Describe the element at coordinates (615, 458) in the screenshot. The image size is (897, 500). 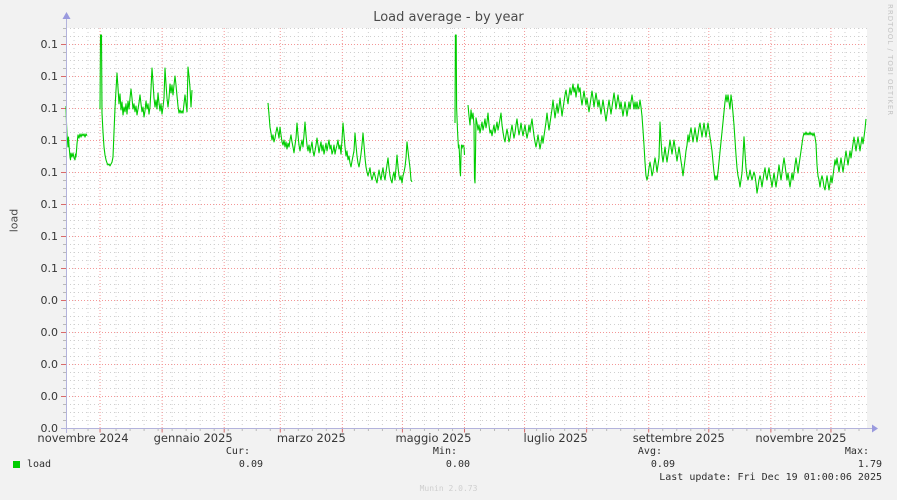
I see `stat-avg: Avg: 0.09` at that location.